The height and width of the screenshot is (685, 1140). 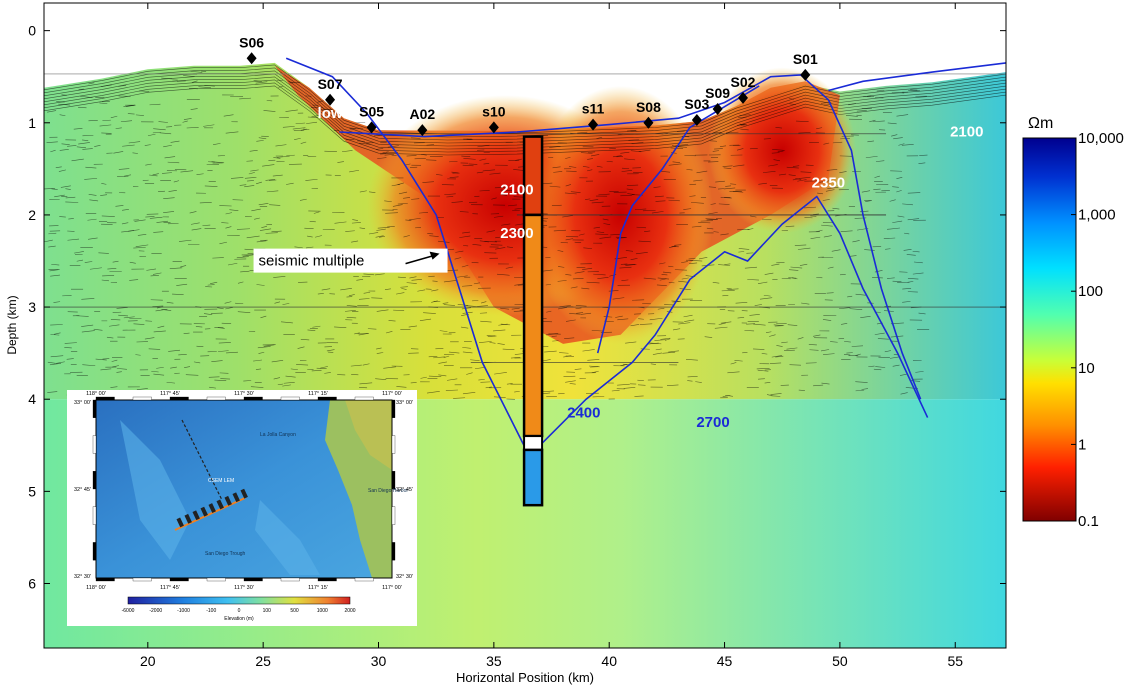 I want to click on station-label: S07, so click(x=330, y=84).